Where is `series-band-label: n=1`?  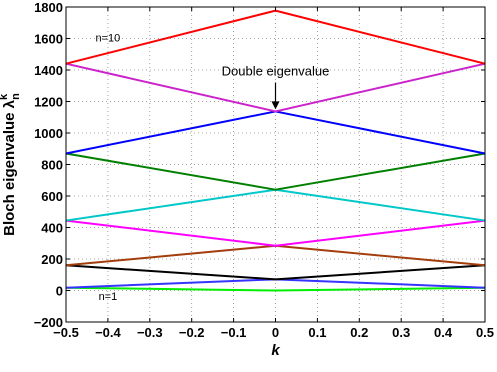 series-band-label: n=1 is located at coordinates (108, 297).